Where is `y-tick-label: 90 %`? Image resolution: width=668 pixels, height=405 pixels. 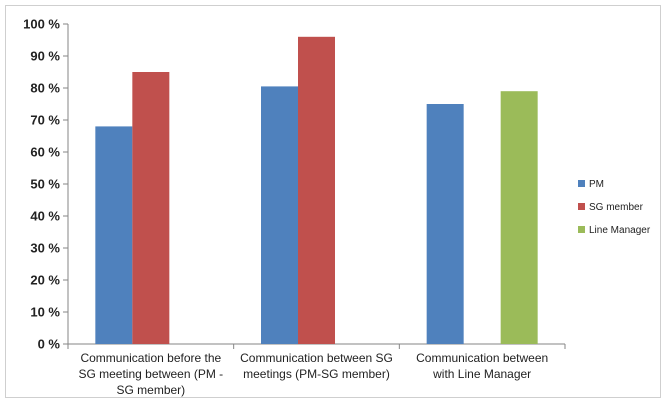
y-tick-label: 90 % is located at coordinates (45, 56).